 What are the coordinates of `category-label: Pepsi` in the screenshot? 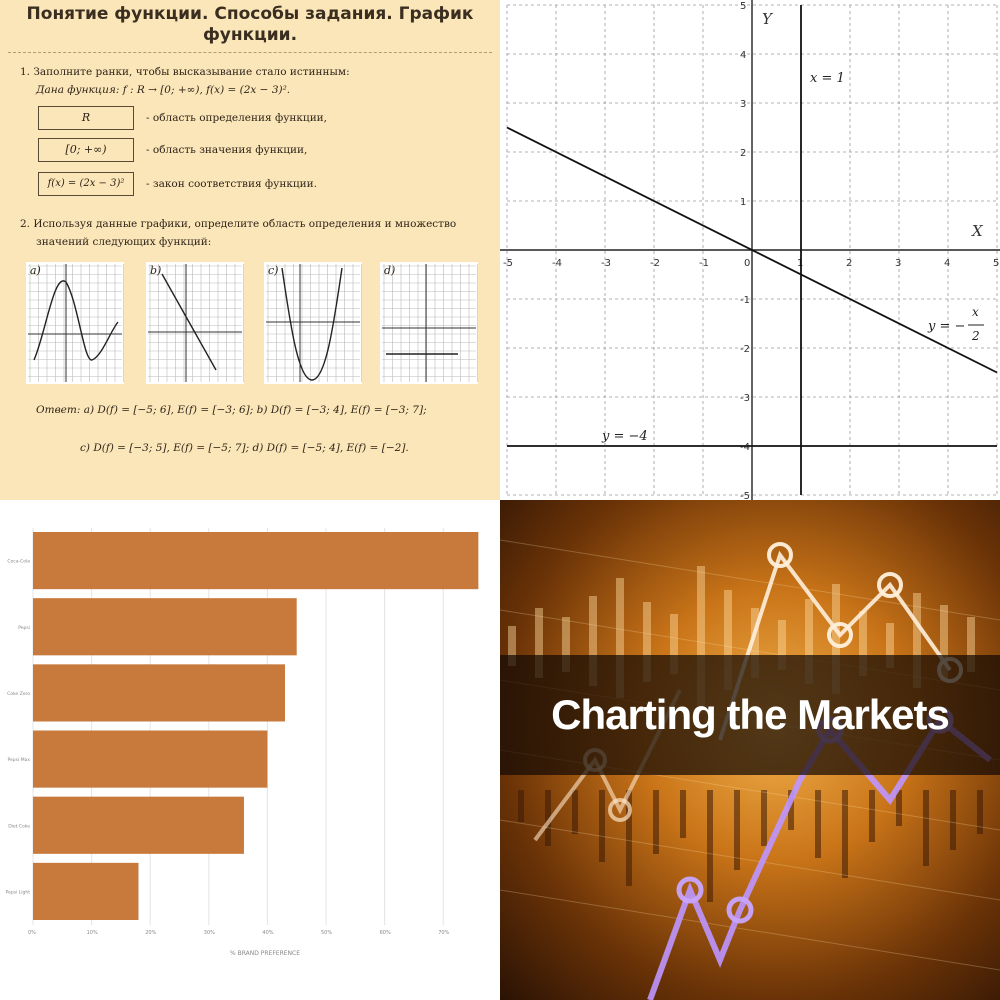 It's located at (24, 628).